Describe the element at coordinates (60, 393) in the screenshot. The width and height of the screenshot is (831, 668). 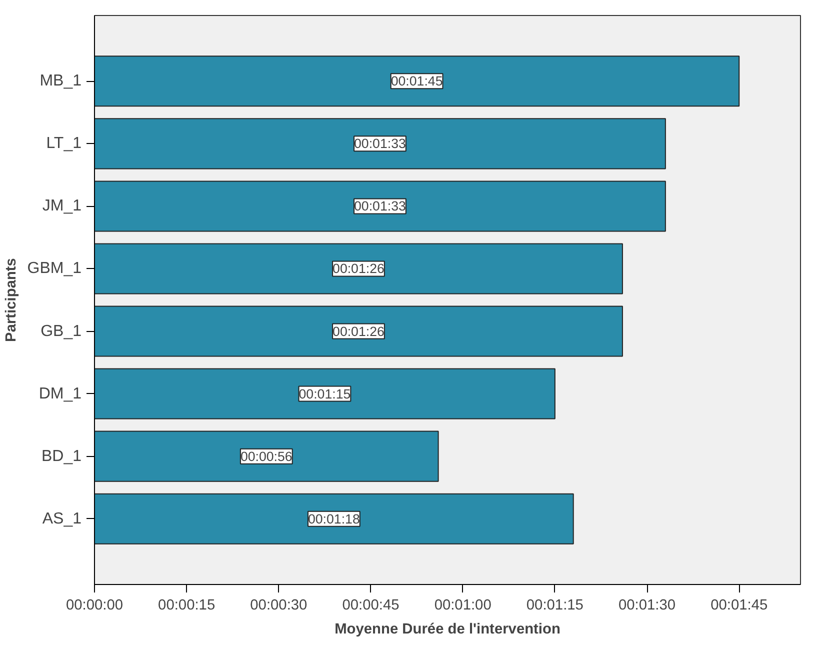
I see `y-tick-label: DM_1` at that location.